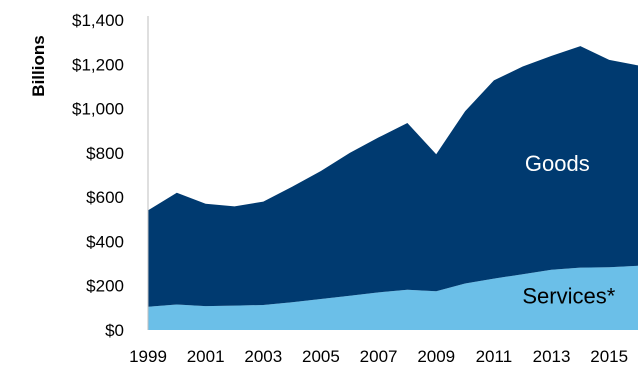  What do you see at coordinates (98, 109) in the screenshot?
I see `y-tick-label: $1,000` at bounding box center [98, 109].